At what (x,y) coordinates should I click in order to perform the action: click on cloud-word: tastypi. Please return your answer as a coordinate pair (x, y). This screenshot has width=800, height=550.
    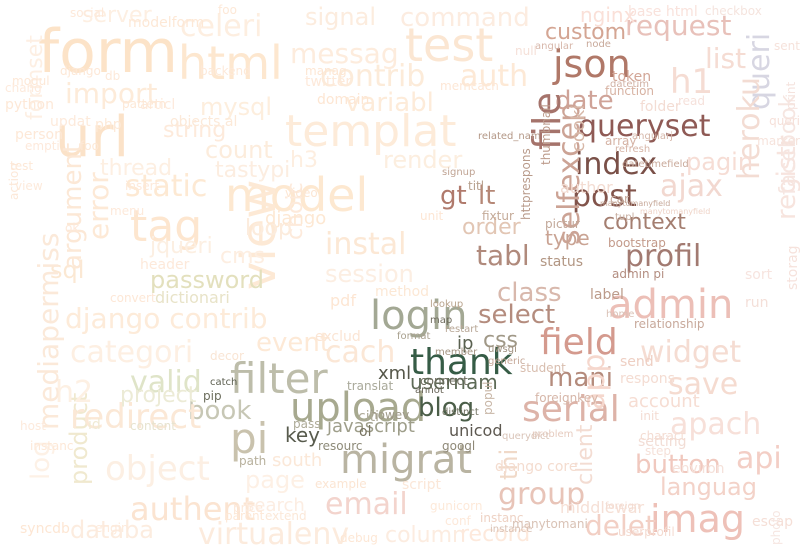
    Looking at the image, I should click on (253, 170).